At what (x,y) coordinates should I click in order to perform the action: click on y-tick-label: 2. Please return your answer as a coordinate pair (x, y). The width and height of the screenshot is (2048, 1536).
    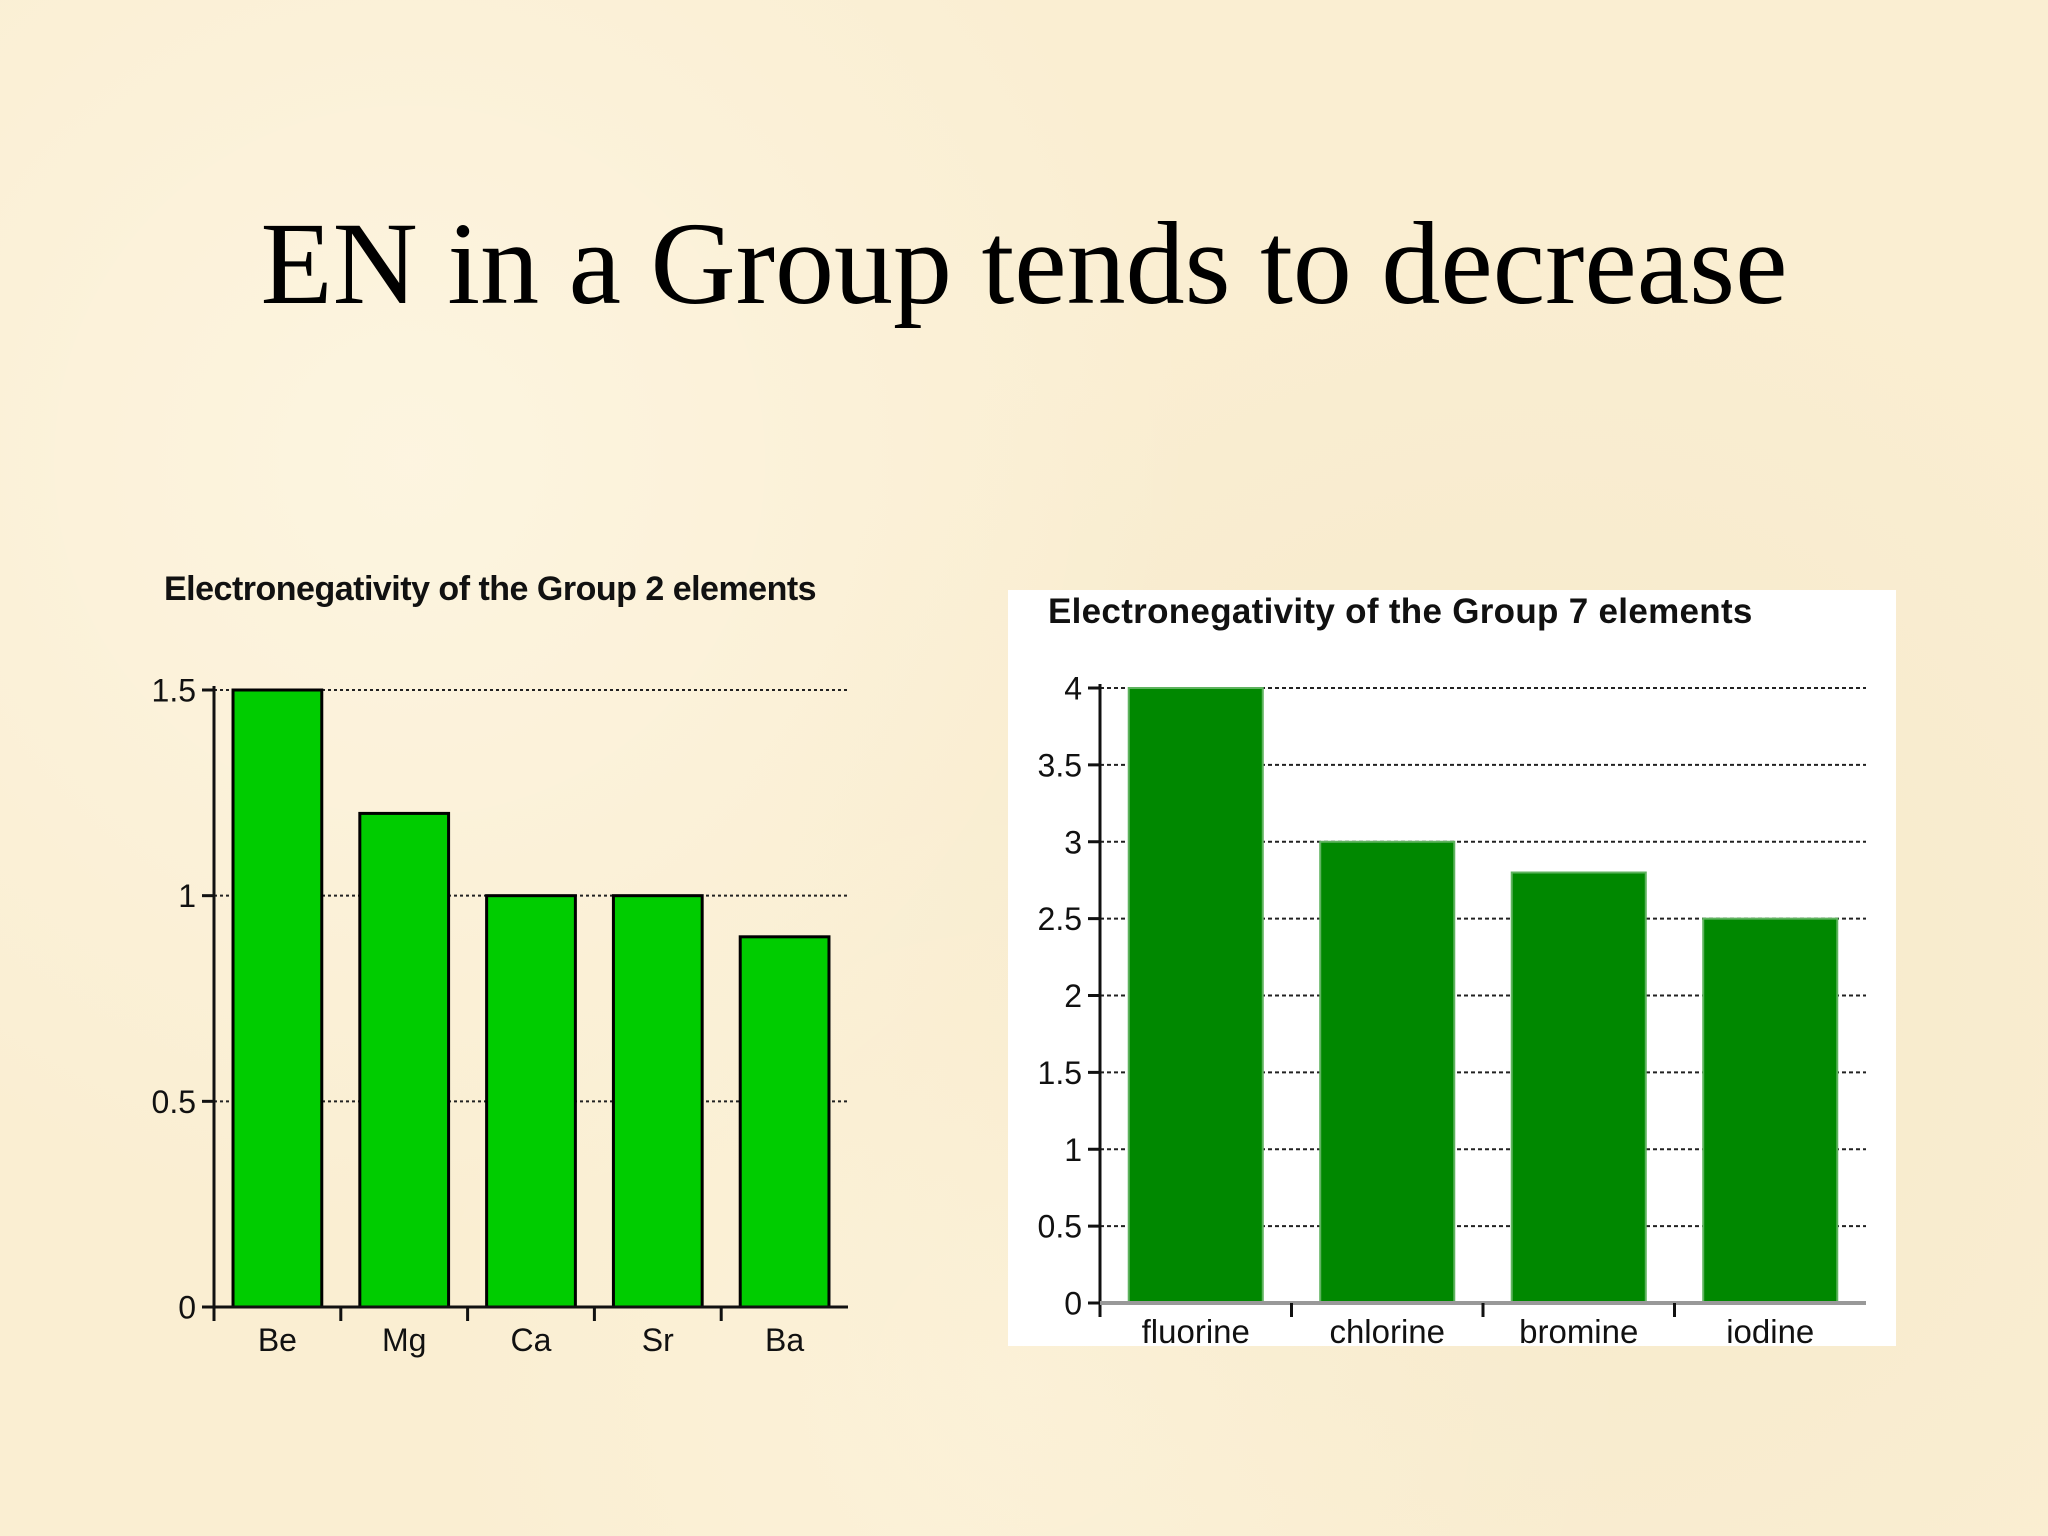
    Looking at the image, I should click on (1073, 996).